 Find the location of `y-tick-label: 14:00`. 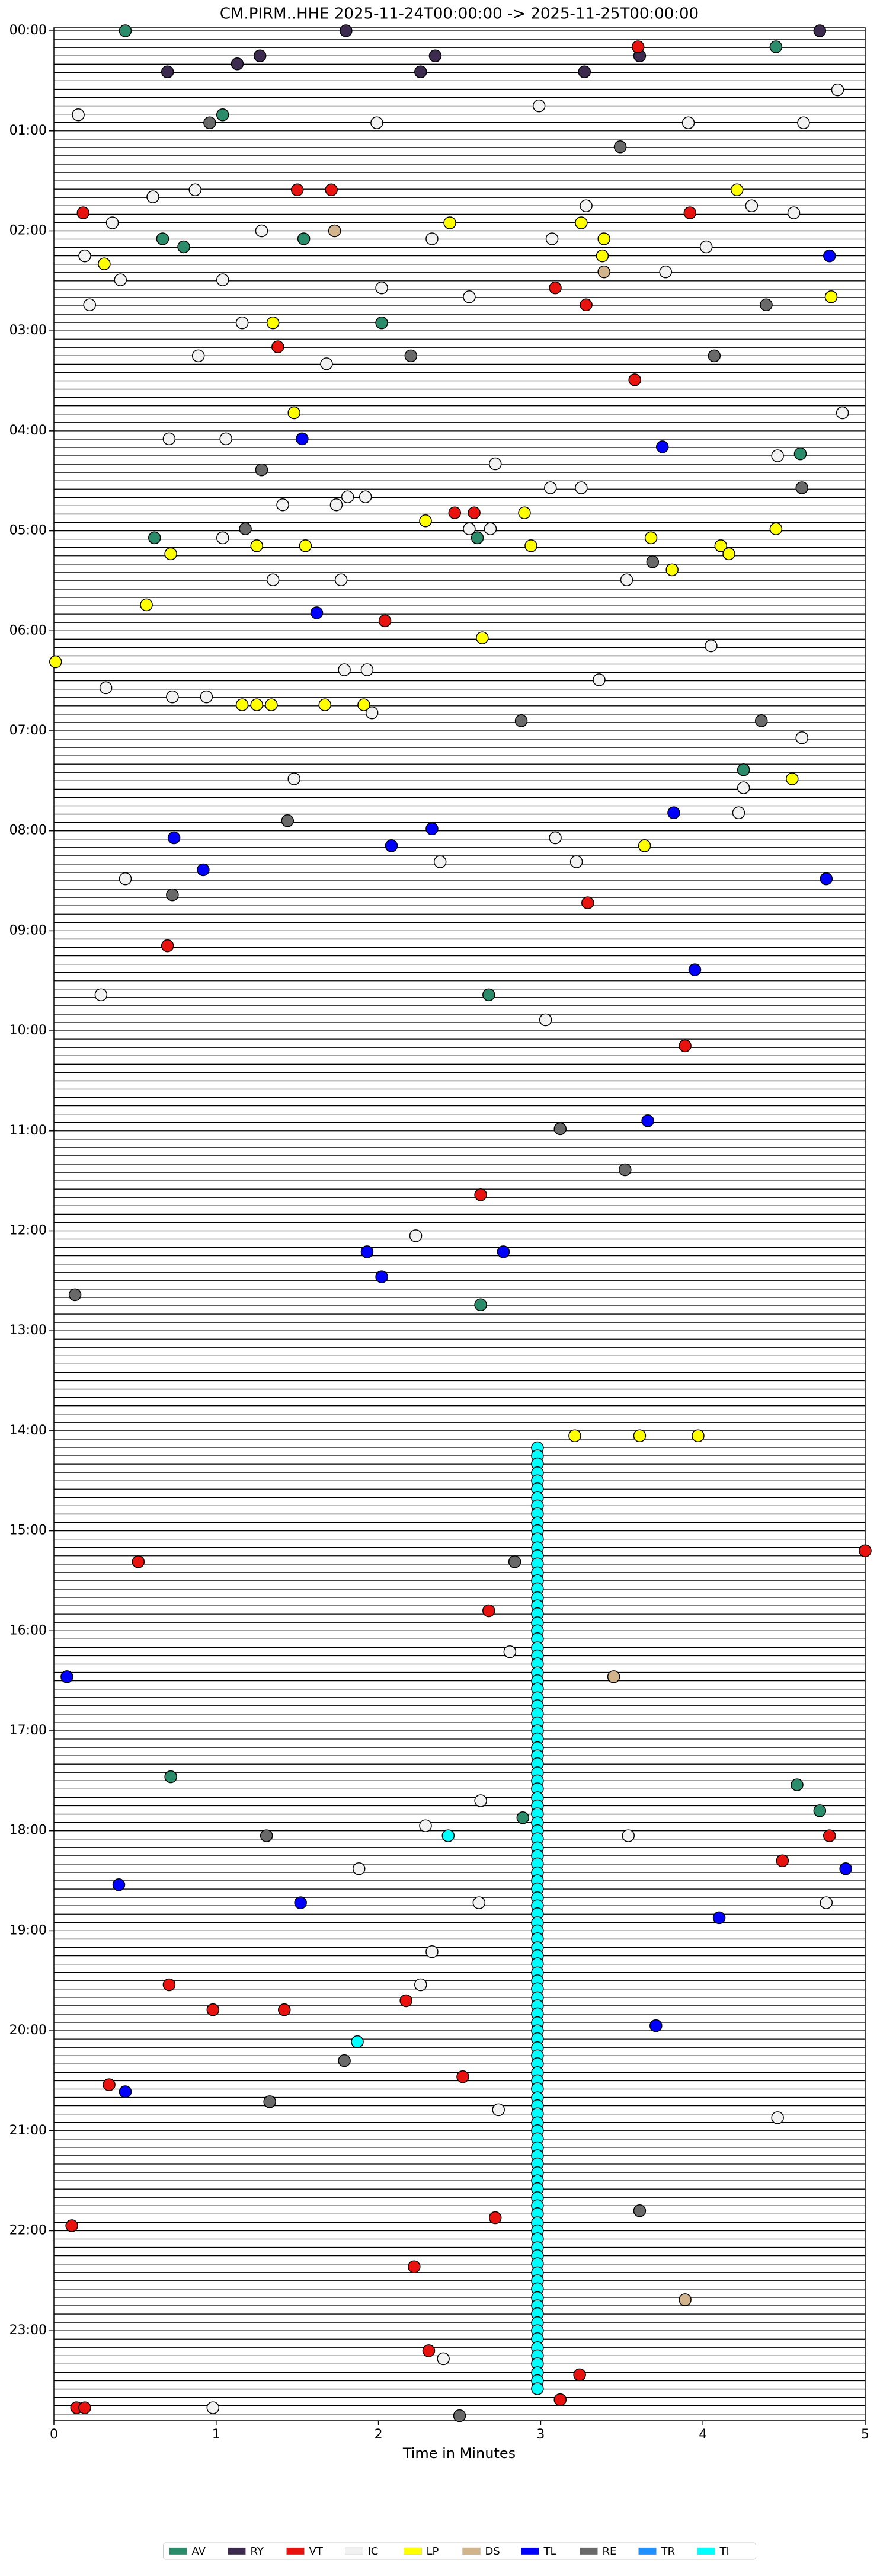

y-tick-label: 14:00 is located at coordinates (28, 1431).